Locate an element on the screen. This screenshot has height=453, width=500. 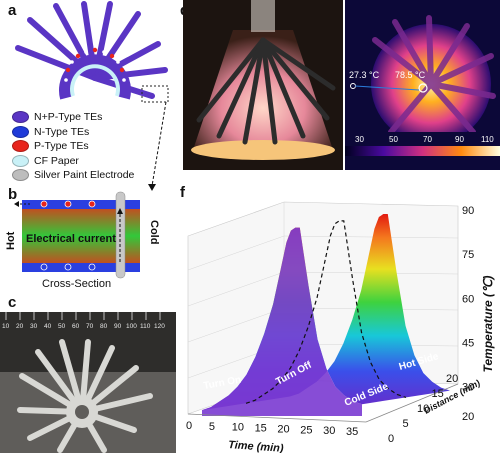
device-schematic is located at coordinates (92, 52).